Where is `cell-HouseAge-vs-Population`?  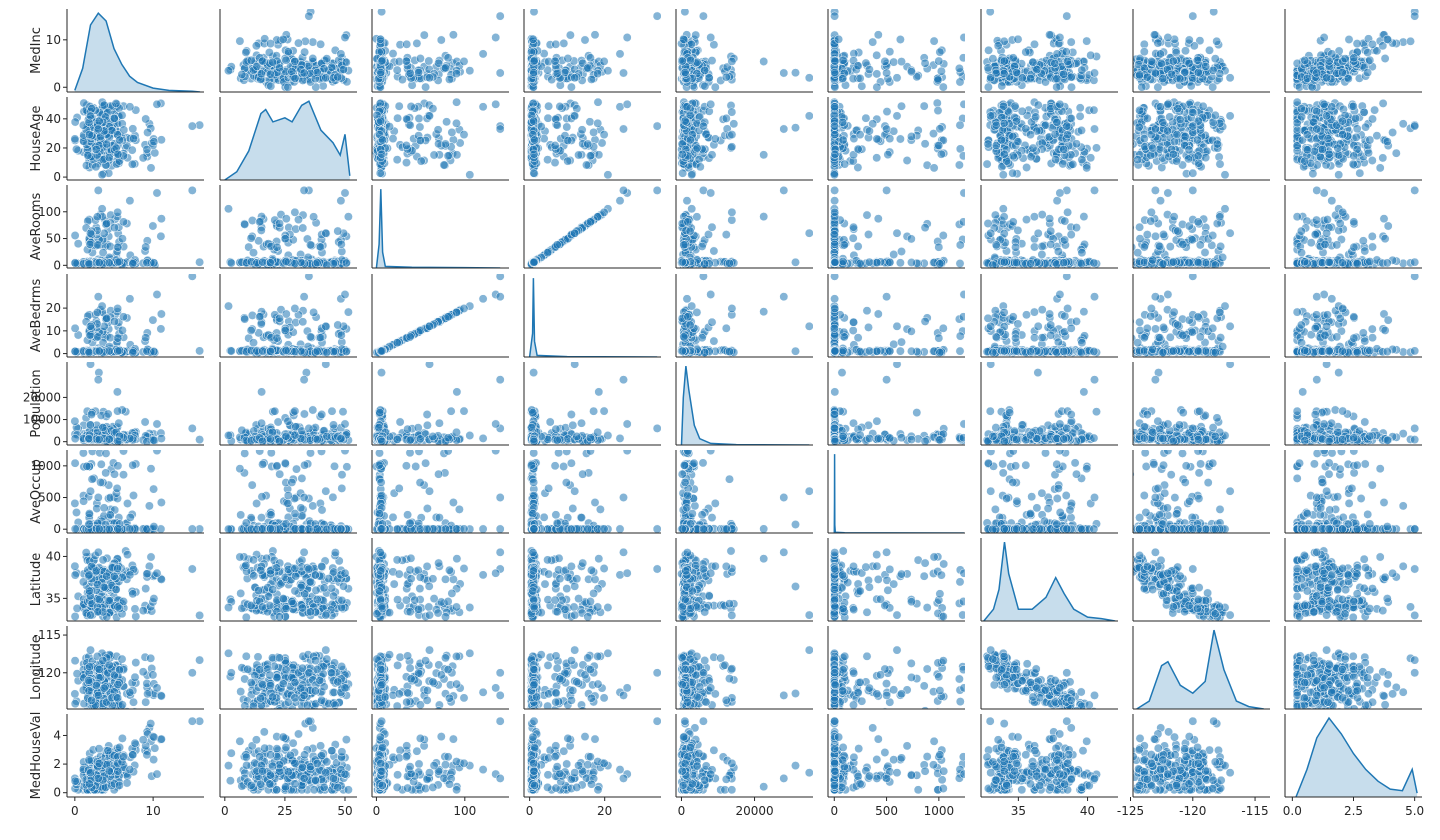
cell-HouseAge-vs-Population is located at coordinates (744, 139).